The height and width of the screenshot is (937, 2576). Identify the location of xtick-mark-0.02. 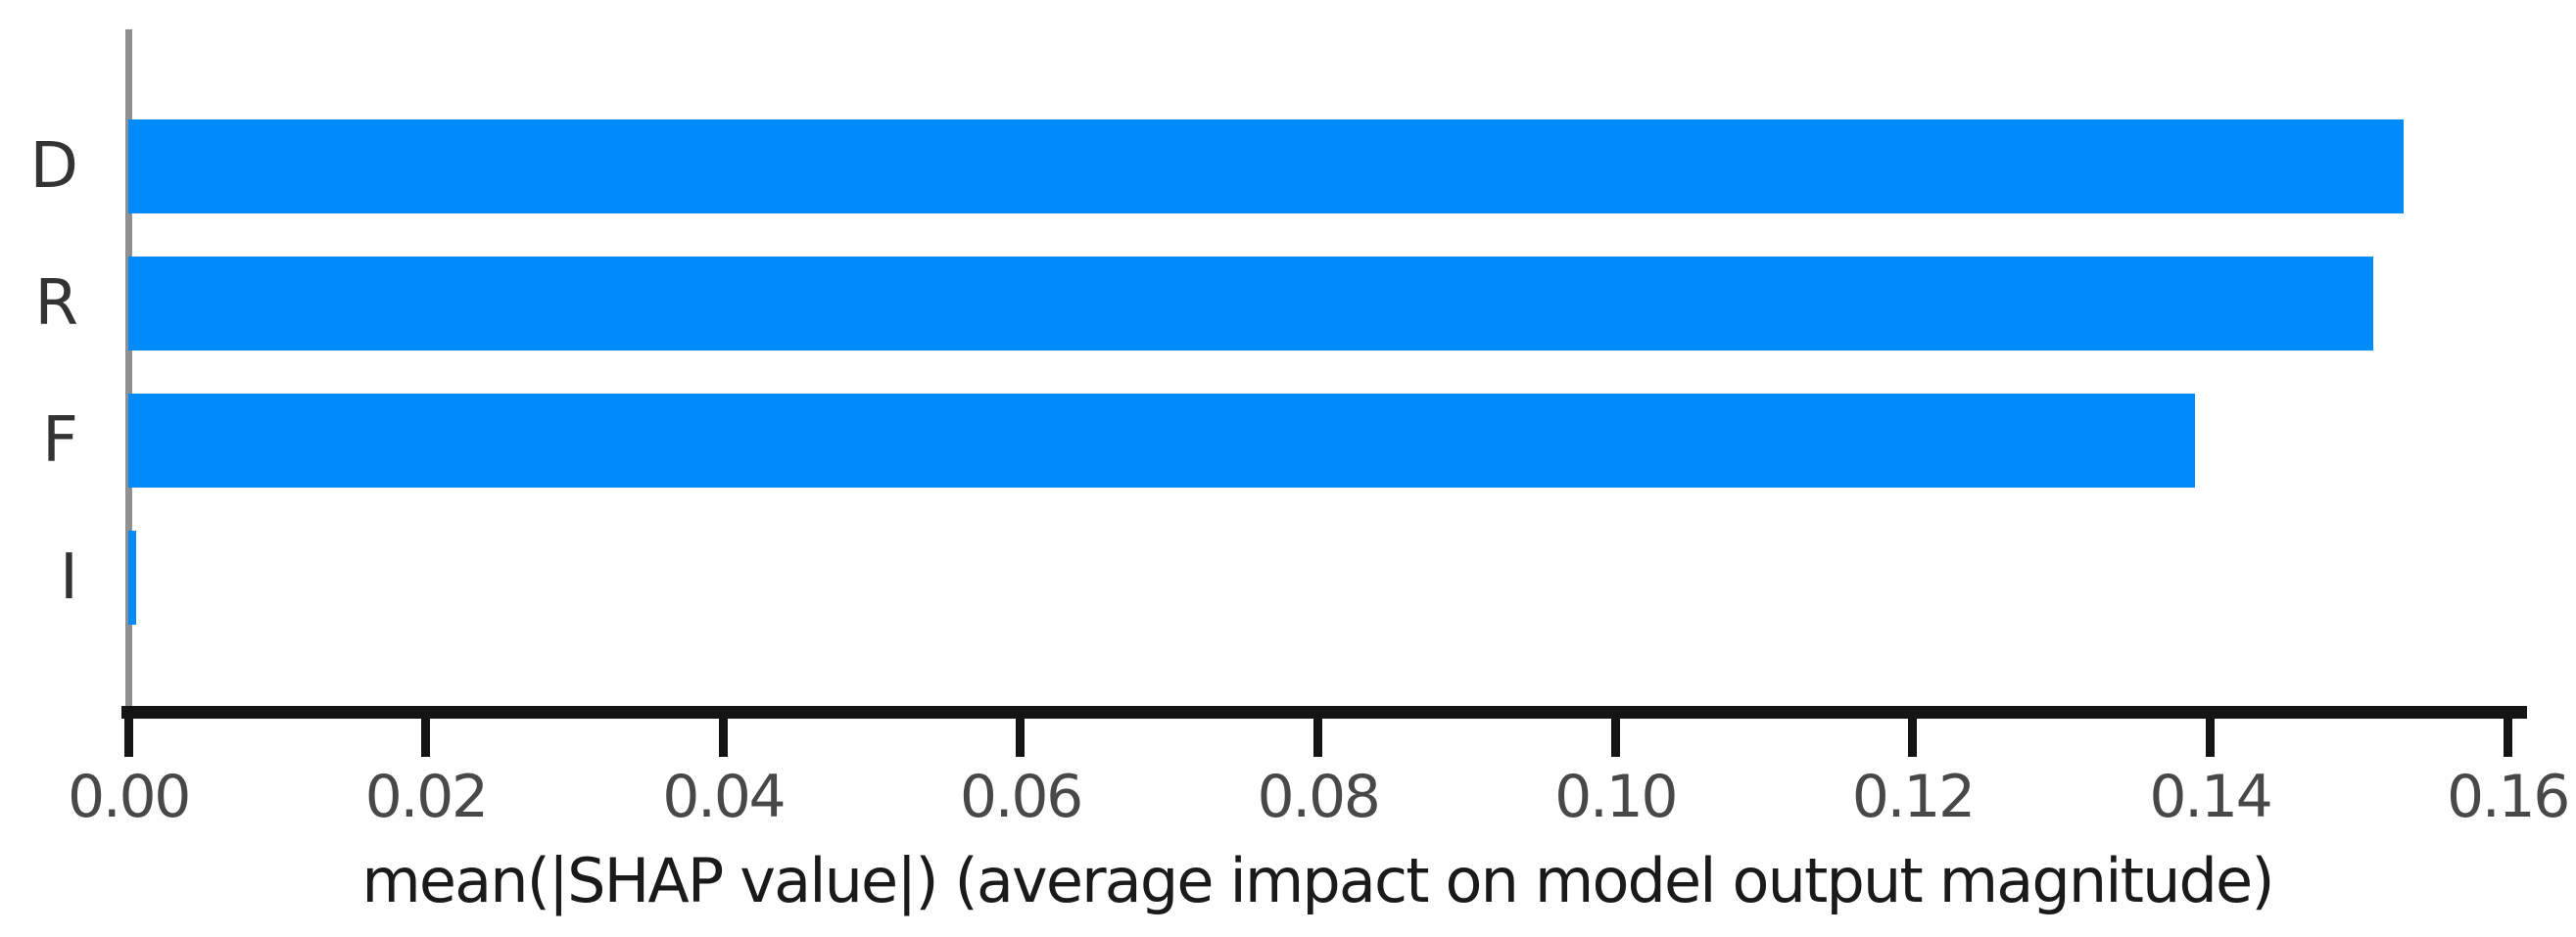
(426, 734).